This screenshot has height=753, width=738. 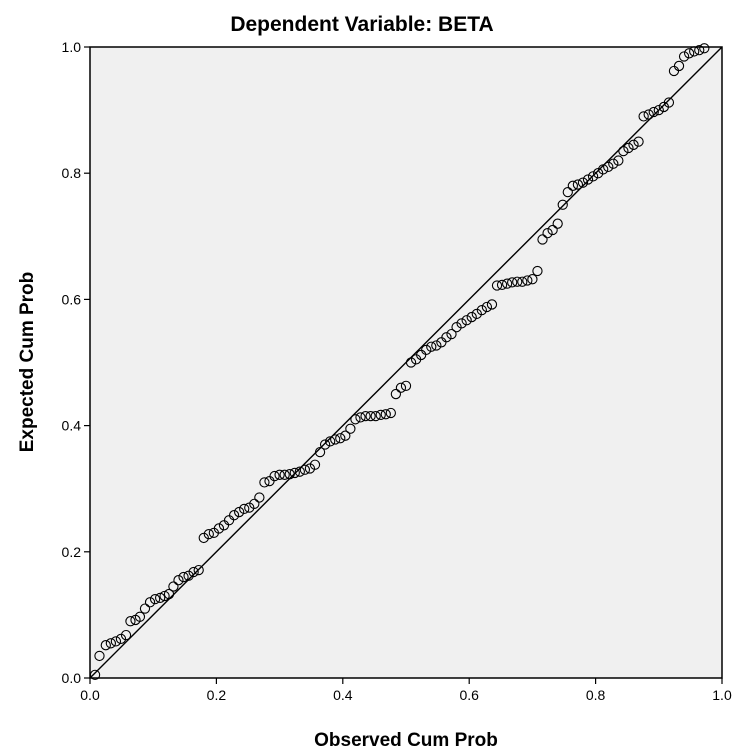 I want to click on x-tick-label-5: 1.0, so click(x=722, y=695).